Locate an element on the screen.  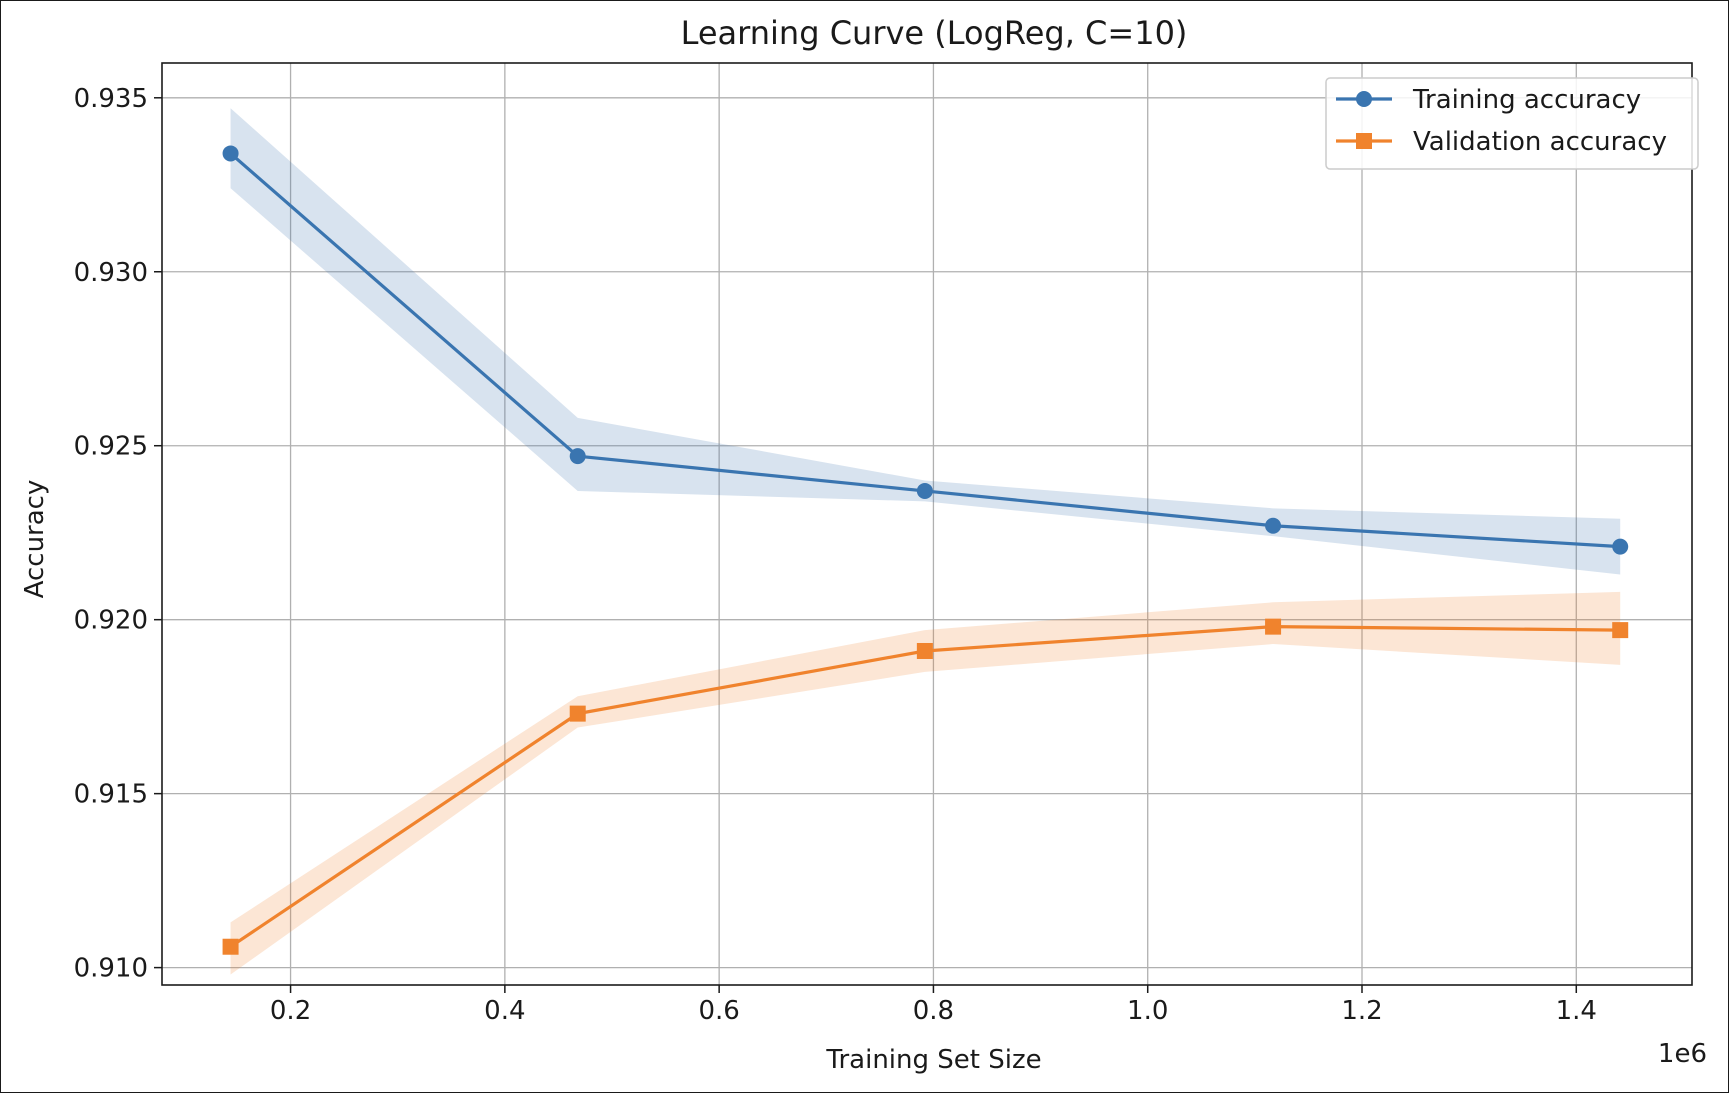
x-tick-label: 0.6 is located at coordinates (718, 1011).